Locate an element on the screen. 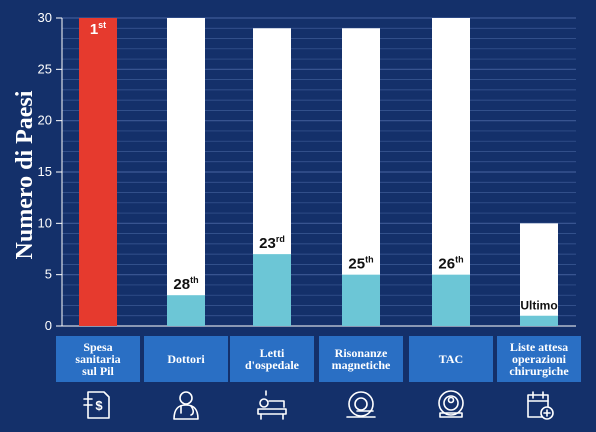  category-label: Letti is located at coordinates (272, 353).